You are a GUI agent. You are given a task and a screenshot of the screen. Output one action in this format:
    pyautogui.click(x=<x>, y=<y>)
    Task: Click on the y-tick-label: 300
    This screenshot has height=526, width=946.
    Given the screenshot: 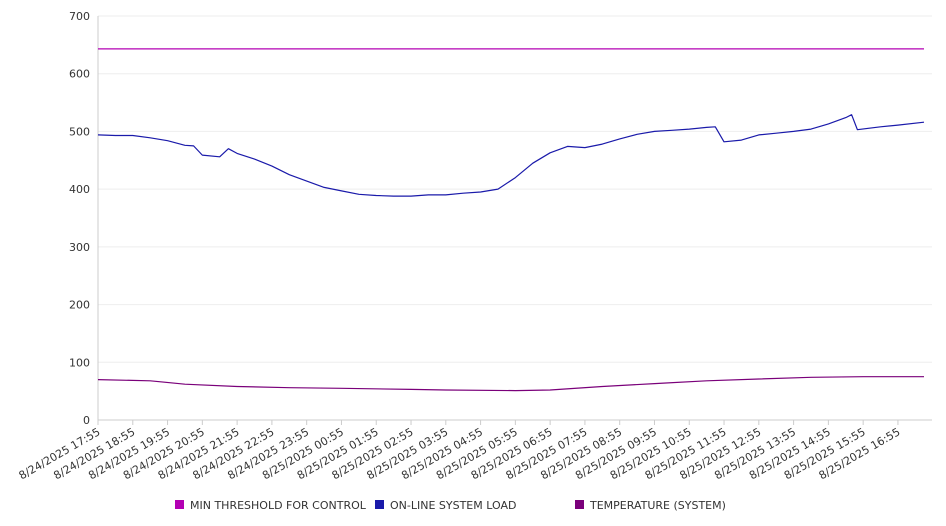 What is the action you would take?
    pyautogui.click(x=79, y=247)
    